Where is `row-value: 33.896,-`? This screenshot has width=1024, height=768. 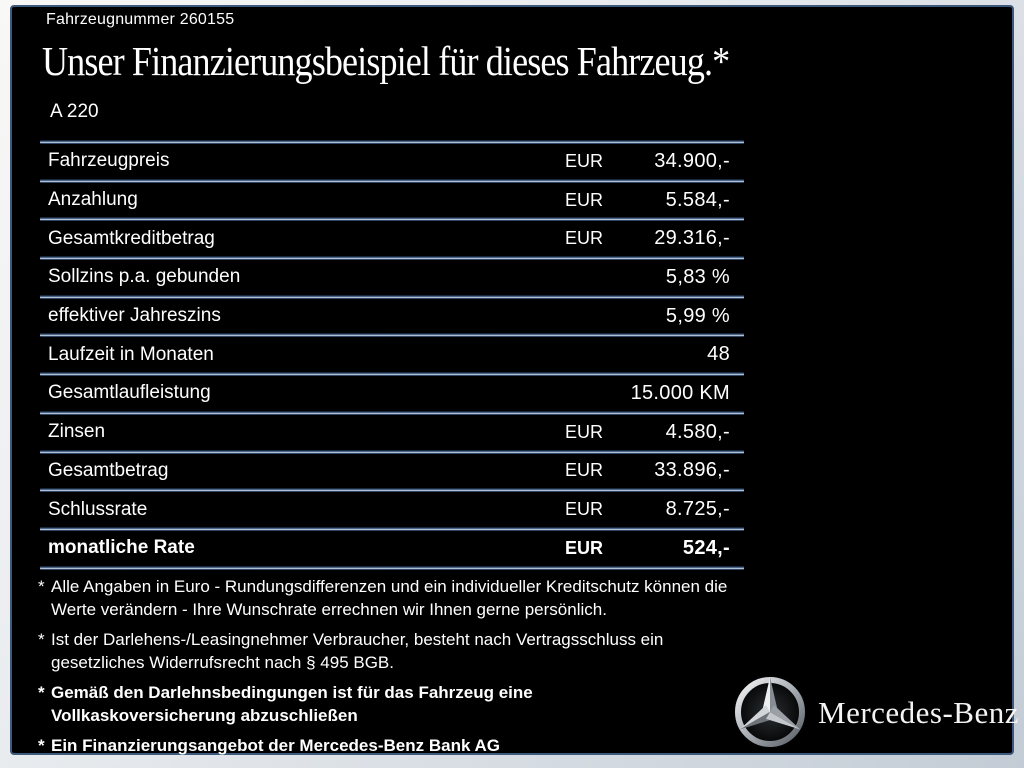
row-value: 33.896,- is located at coordinates (692, 470).